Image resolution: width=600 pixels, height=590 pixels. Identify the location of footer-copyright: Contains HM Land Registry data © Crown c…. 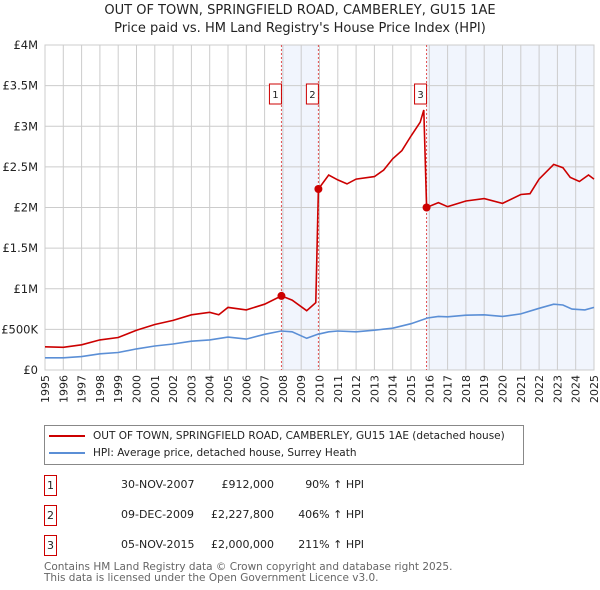
(248, 567).